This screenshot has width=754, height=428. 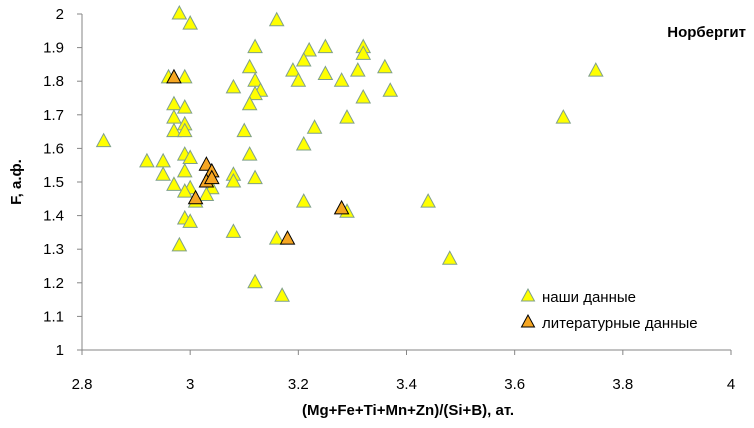 What do you see at coordinates (53, 148) in the screenshot?
I see `y-tick-label: 1.6` at bounding box center [53, 148].